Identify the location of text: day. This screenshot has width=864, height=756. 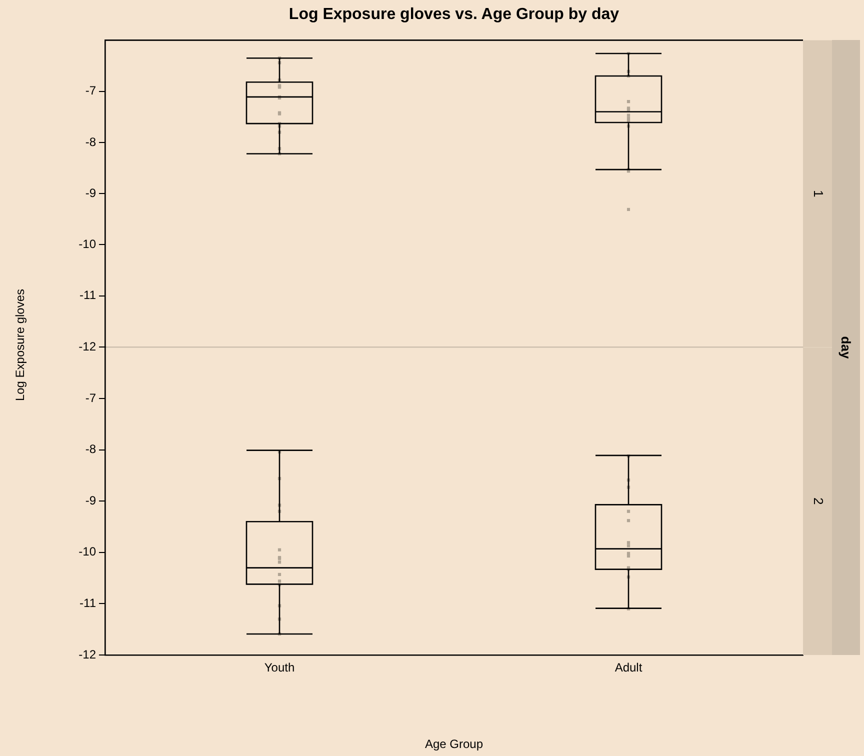
(846, 347).